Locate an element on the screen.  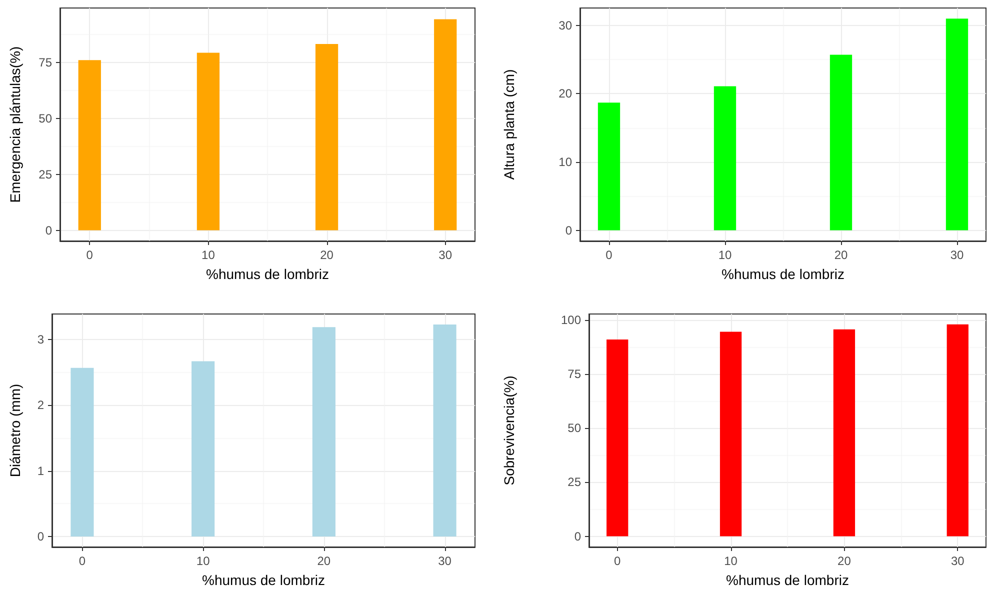
y-tick-label: 10 is located at coordinates (565, 161).